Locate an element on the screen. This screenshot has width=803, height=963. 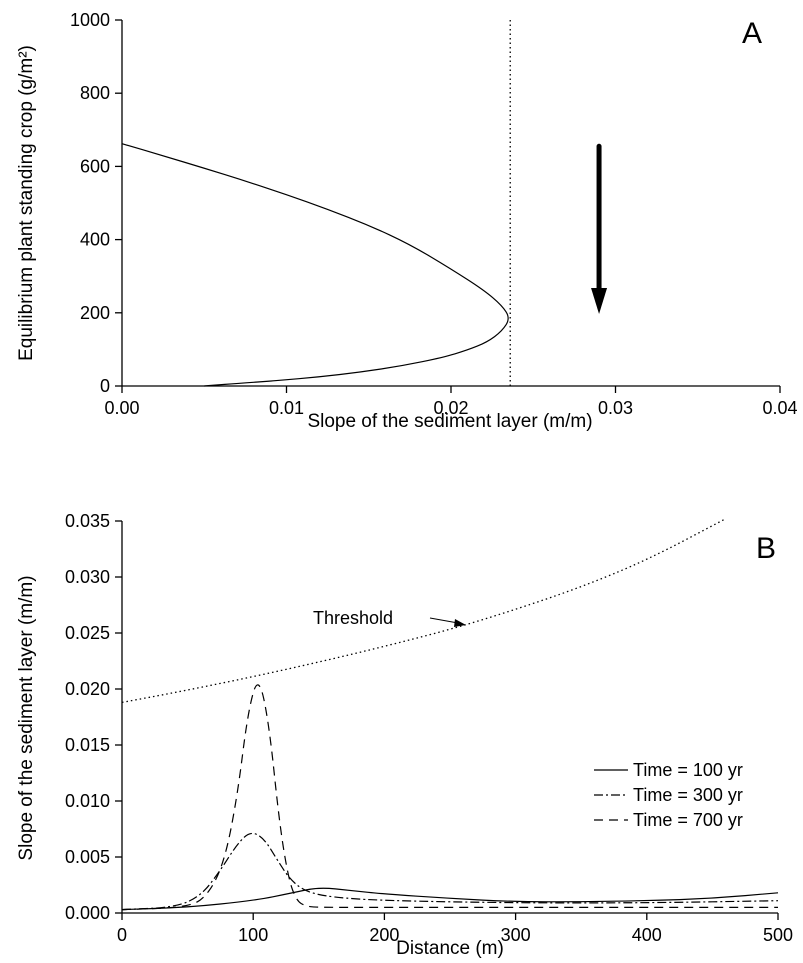
panel-a-y-tick-label: 200 is located at coordinates (95, 313).